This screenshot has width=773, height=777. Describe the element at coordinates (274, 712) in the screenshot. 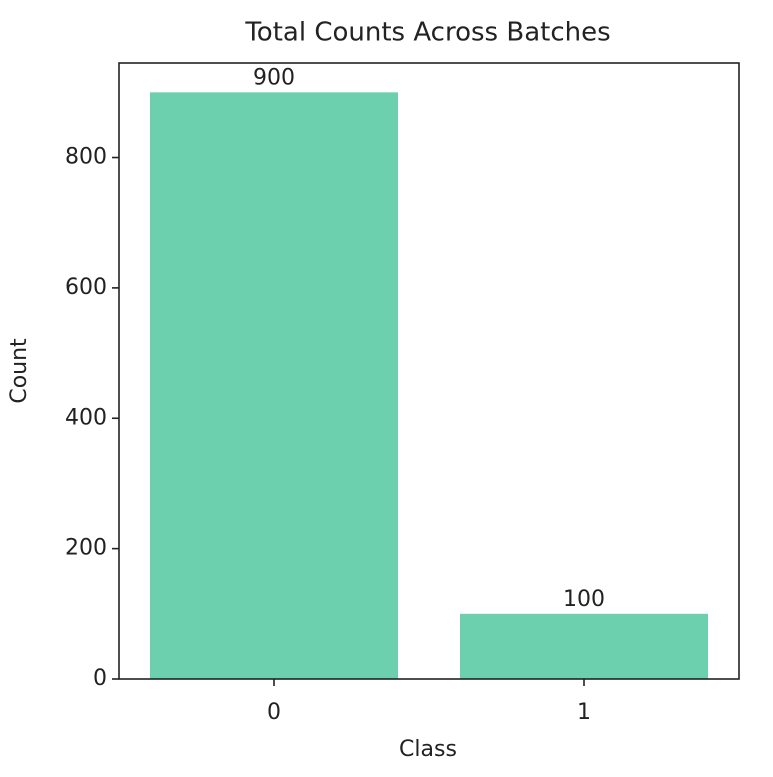

I see `x-tick-label: 0` at that location.